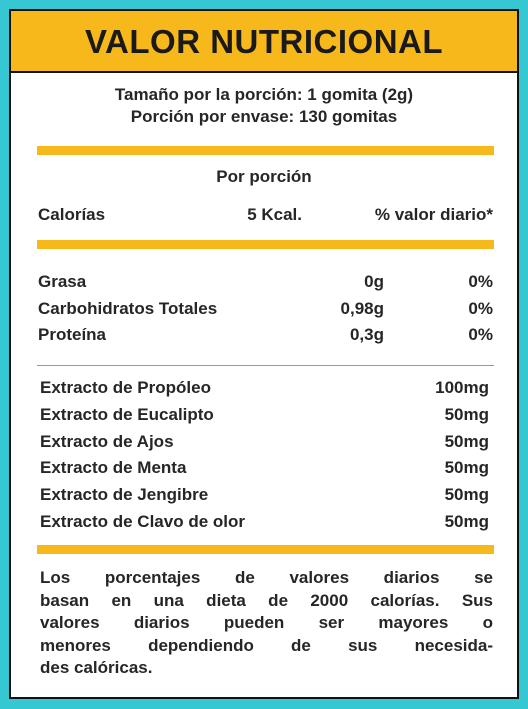 This screenshot has width=528, height=709. Describe the element at coordinates (124, 495) in the screenshot. I see `extract-name: Extracto de Jengibre` at that location.